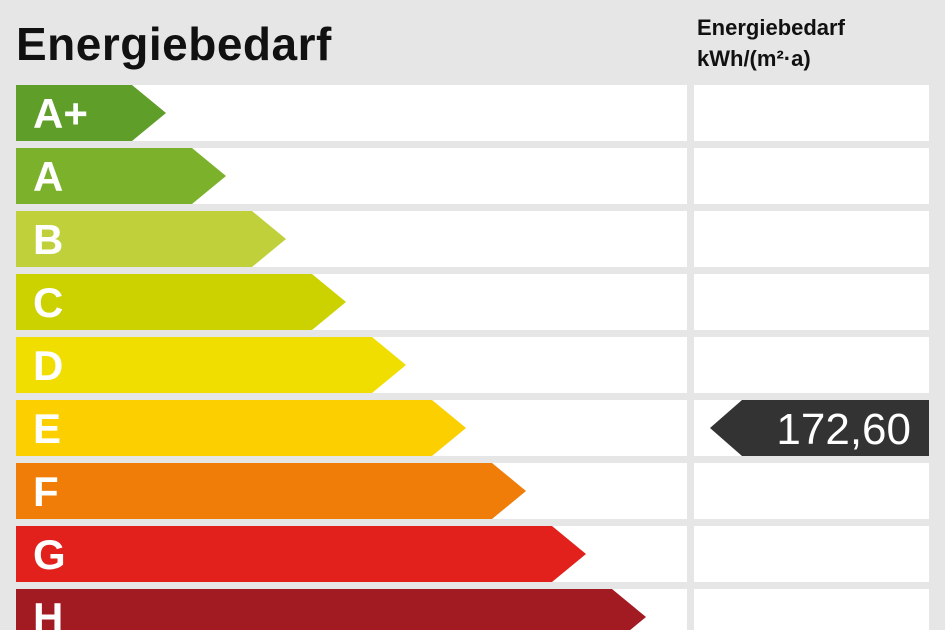 Image resolution: width=945 pixels, height=630 pixels. I want to click on bar-label-f: F, so click(46, 491).